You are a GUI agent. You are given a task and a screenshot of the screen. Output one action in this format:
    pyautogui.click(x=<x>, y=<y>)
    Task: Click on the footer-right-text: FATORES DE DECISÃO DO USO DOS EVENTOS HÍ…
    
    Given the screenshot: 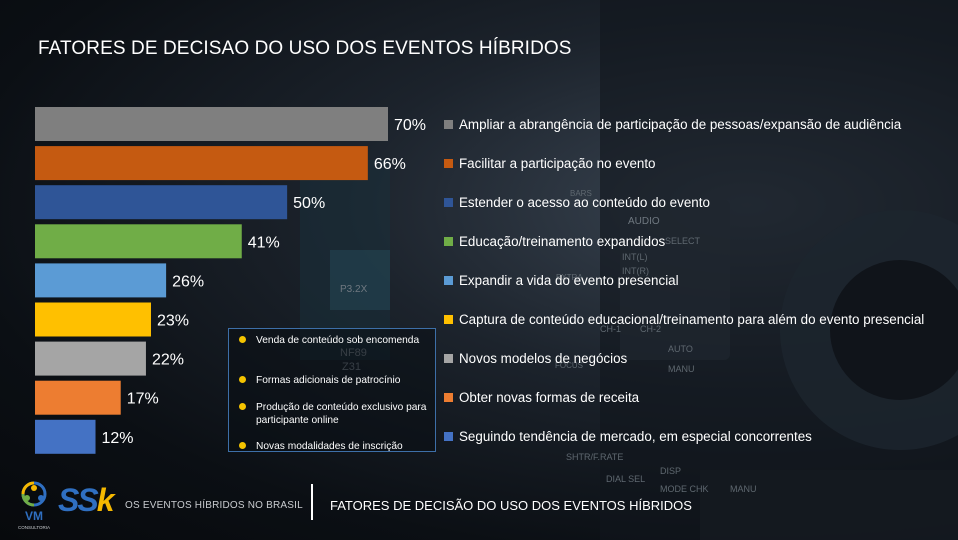 What is the action you would take?
    pyautogui.click(x=511, y=505)
    